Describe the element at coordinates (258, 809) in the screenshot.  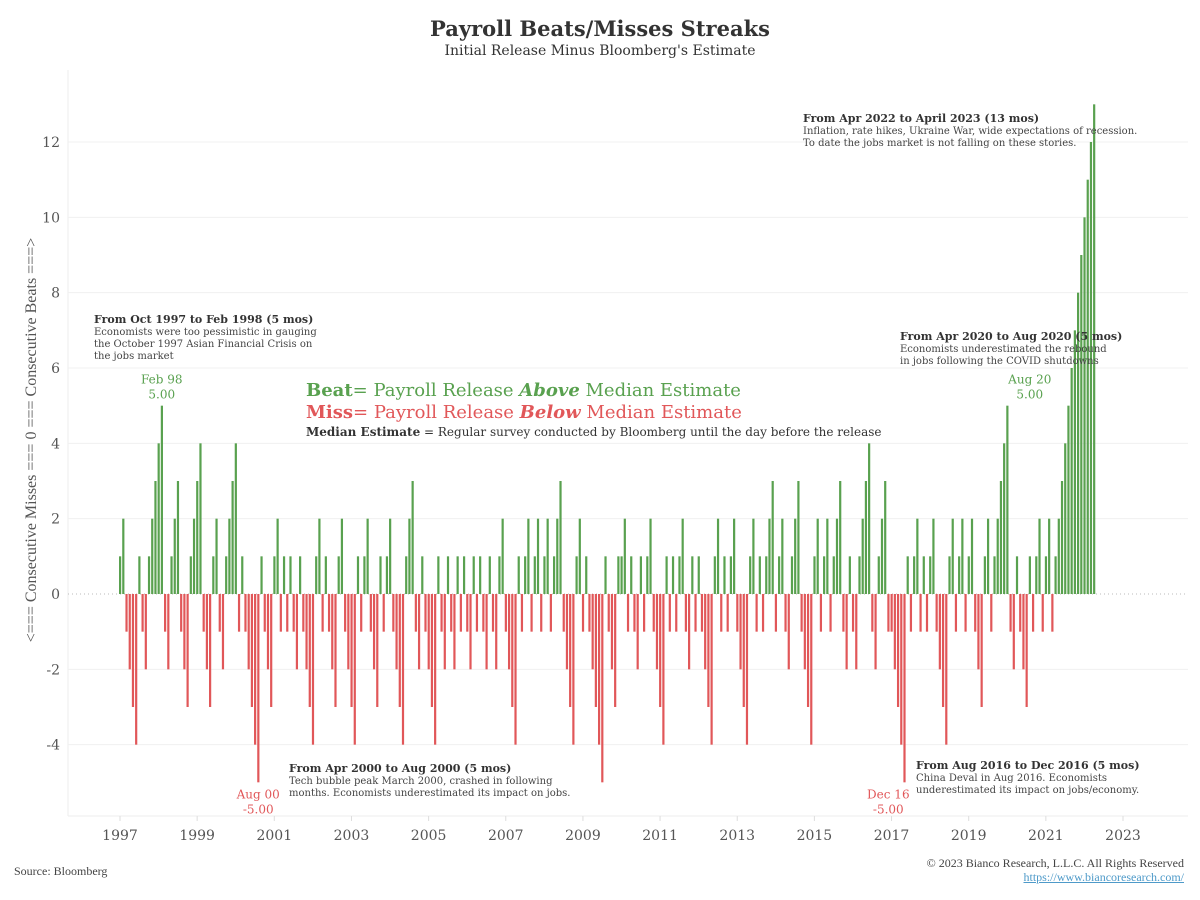
I see `peak-label-value: -5.00` at that location.